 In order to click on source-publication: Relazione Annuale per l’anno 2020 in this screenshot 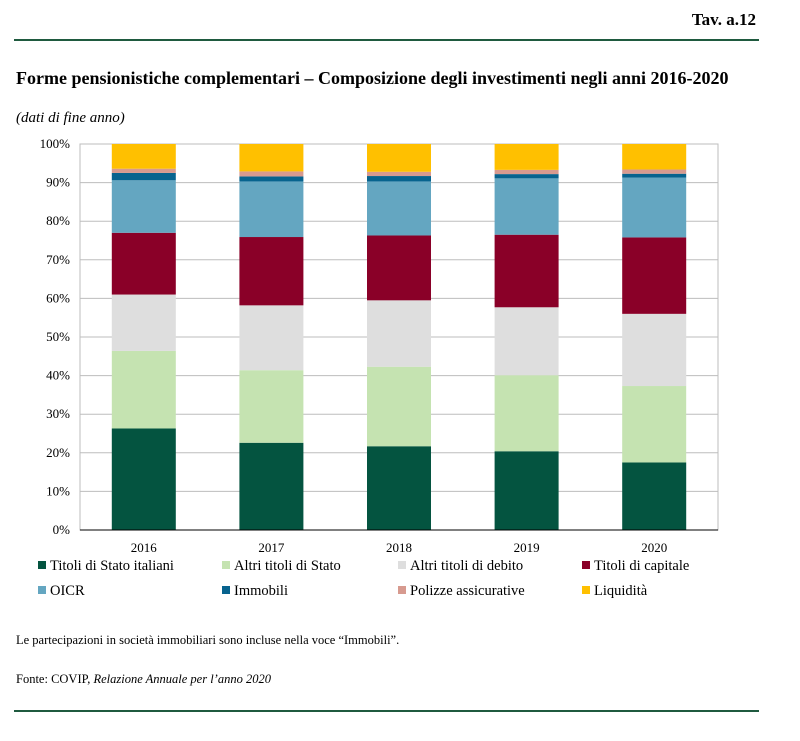, I will do `click(182, 679)`.